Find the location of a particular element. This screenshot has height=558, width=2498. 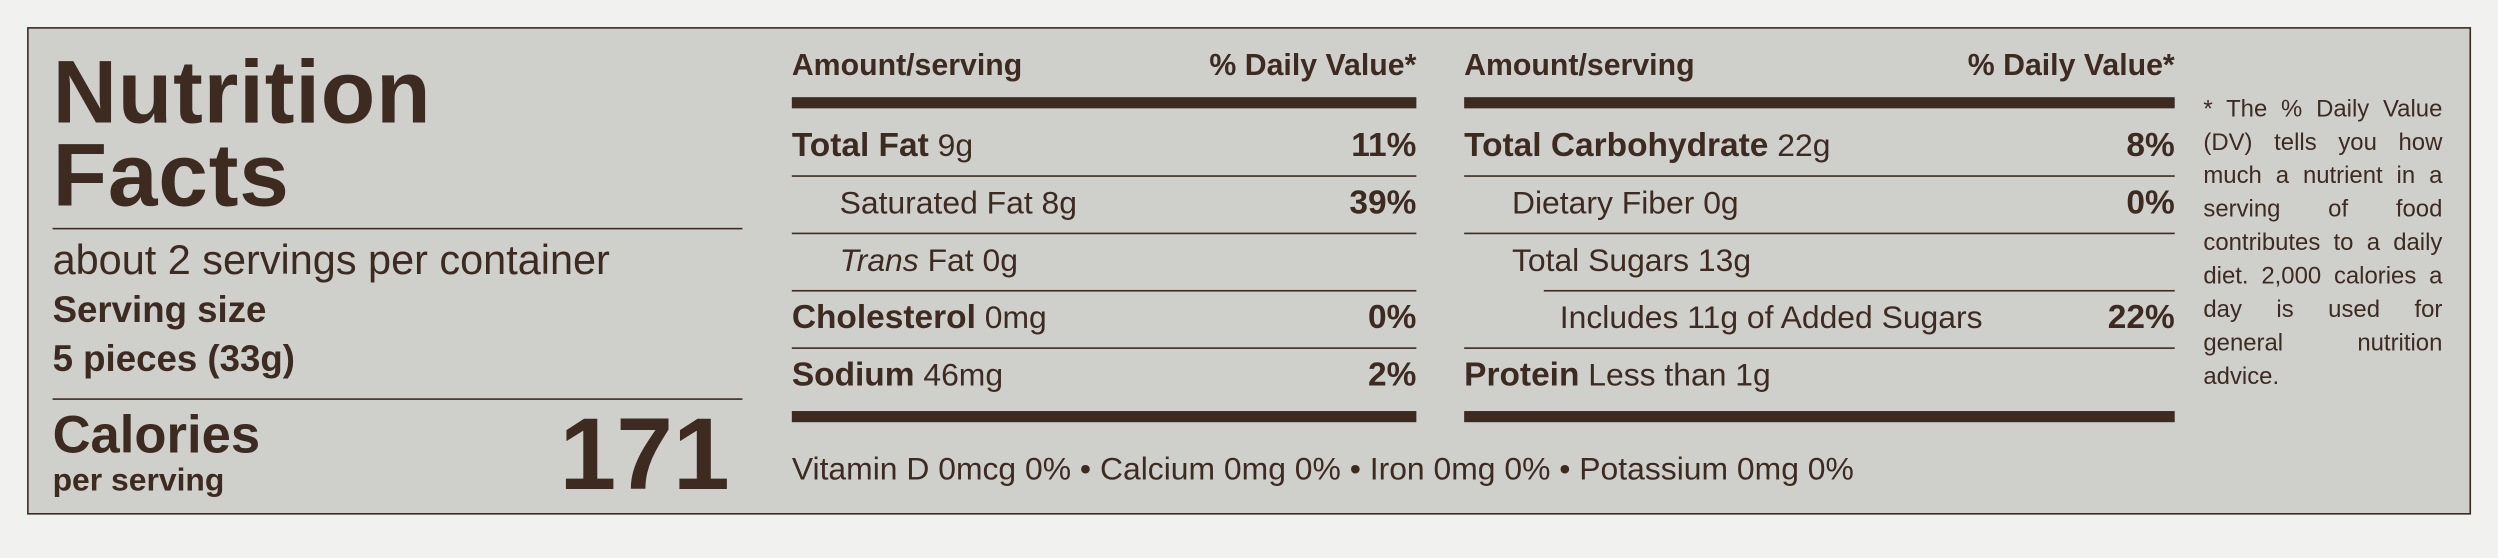

nutrient-amount: 13g is located at coordinates (1724, 261).